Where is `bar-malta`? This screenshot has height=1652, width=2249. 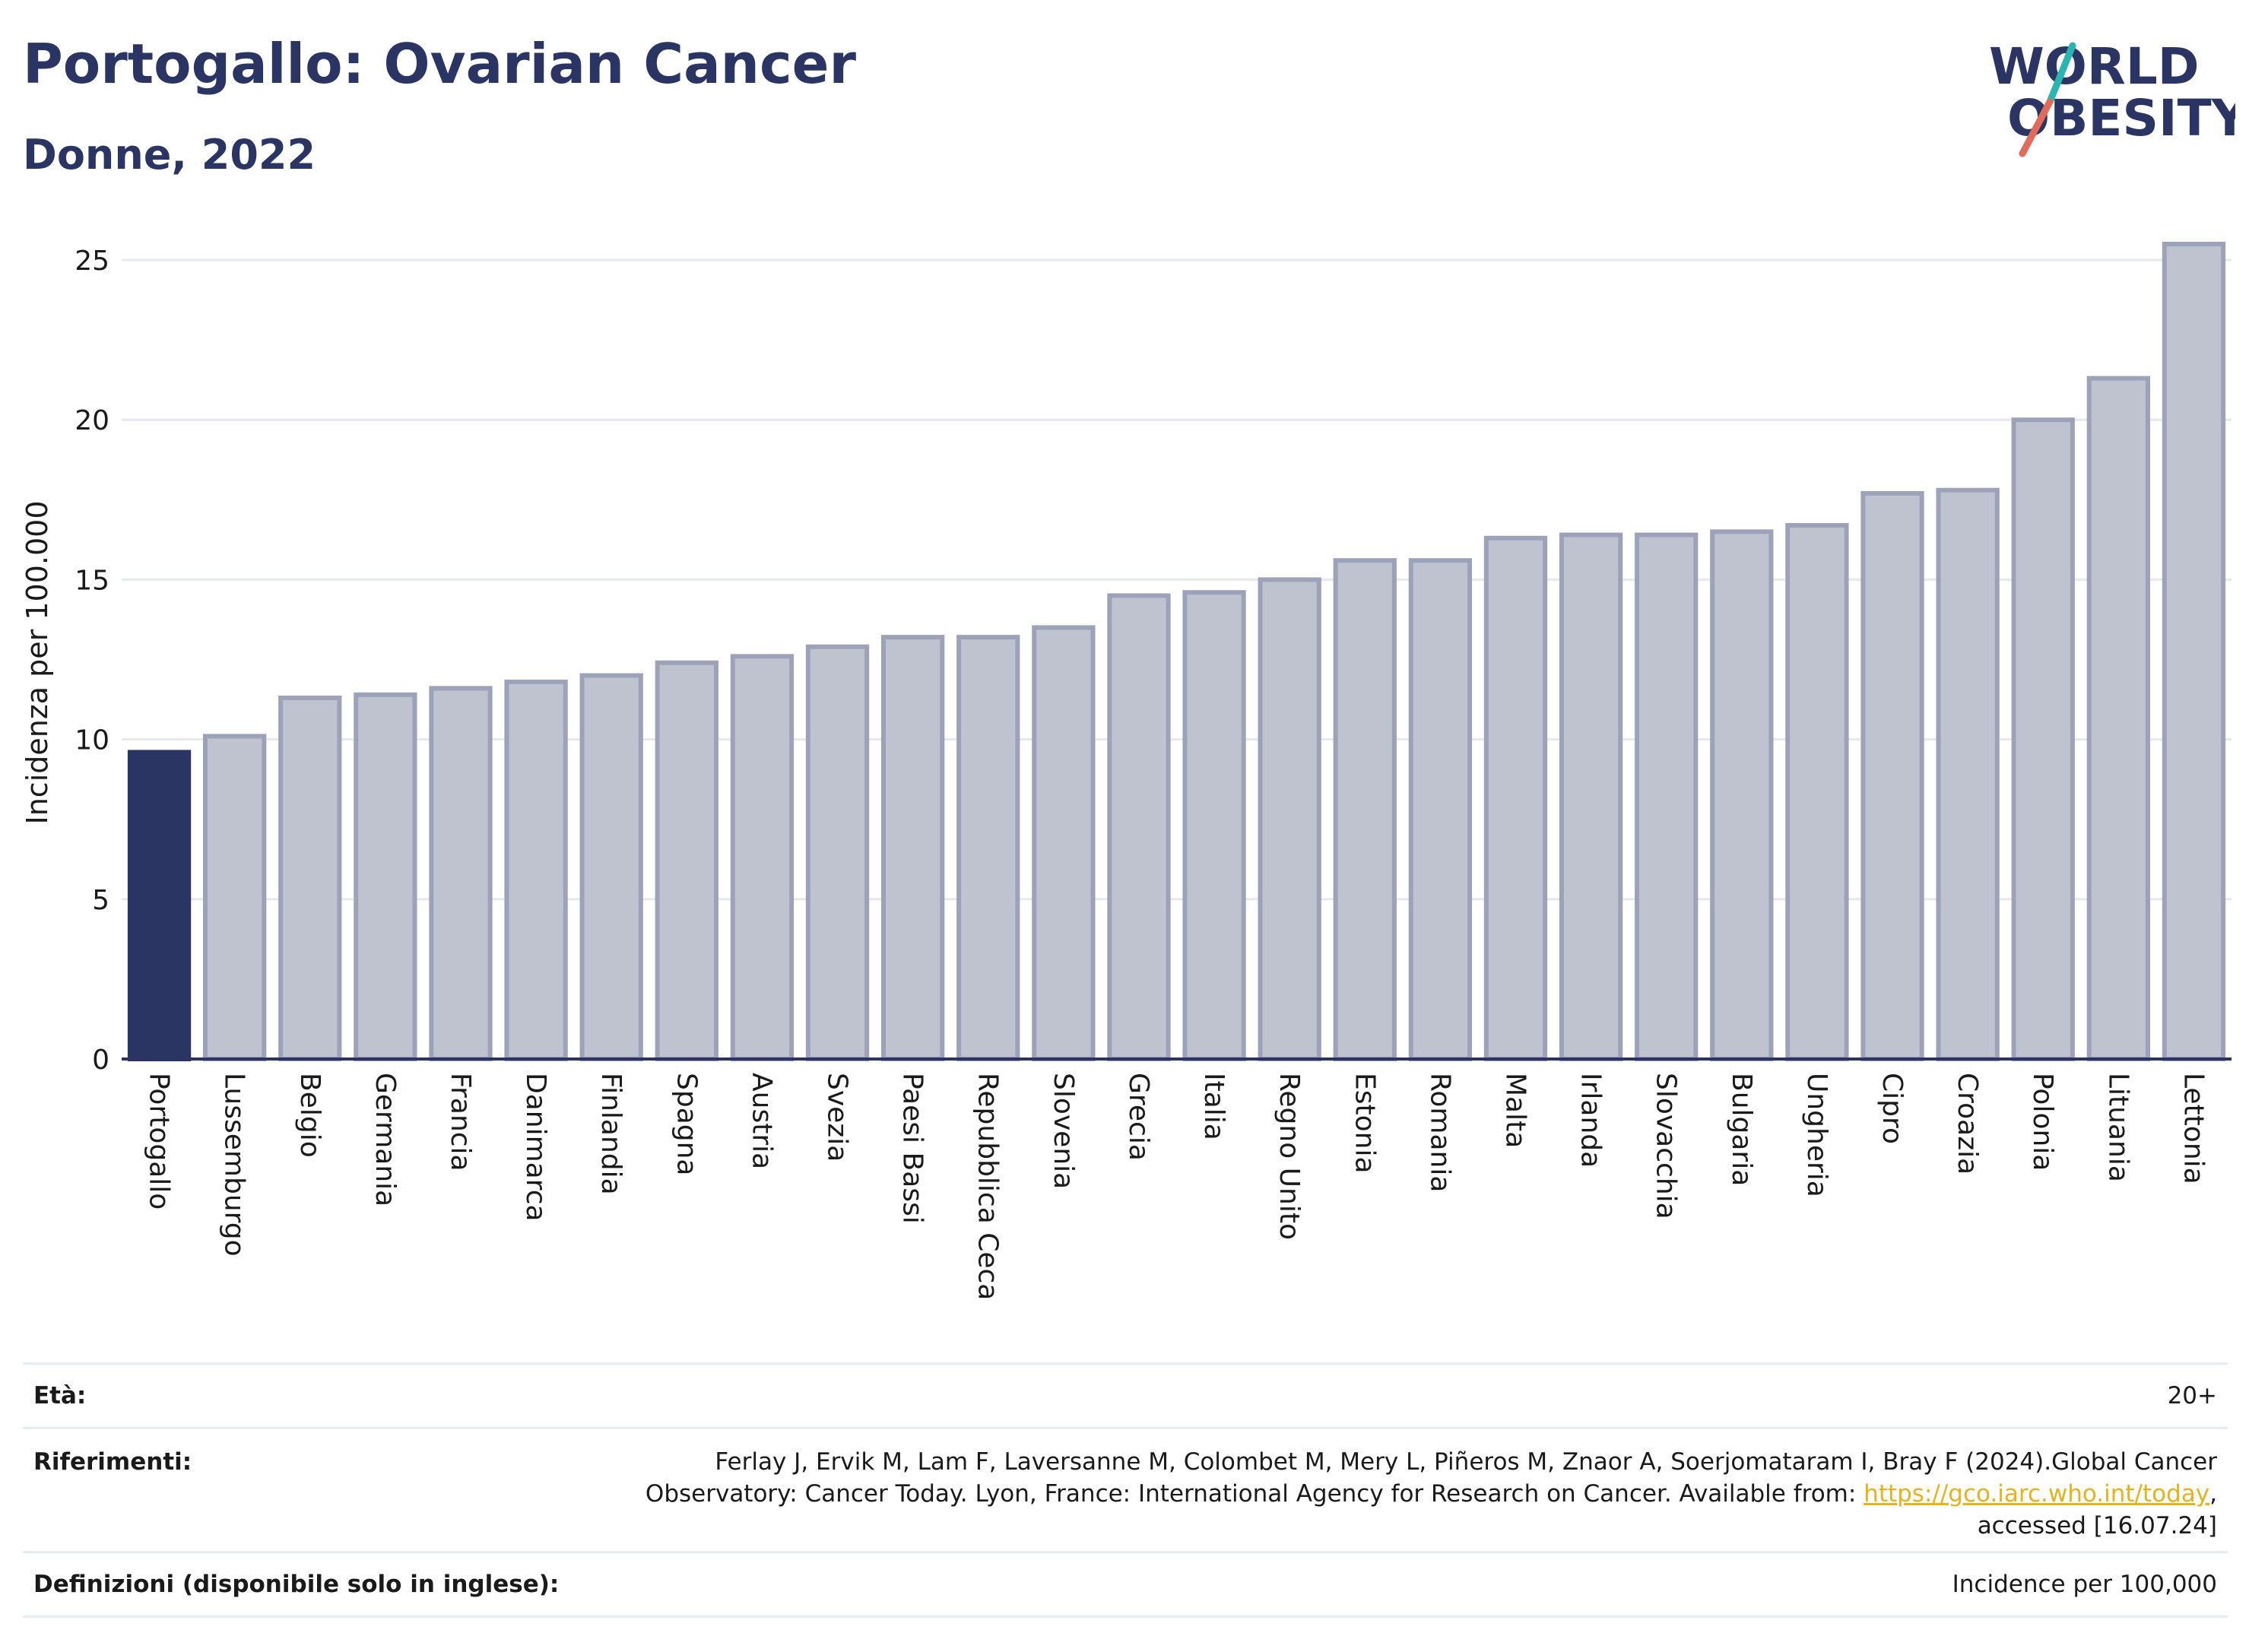 bar-malta is located at coordinates (1515, 798).